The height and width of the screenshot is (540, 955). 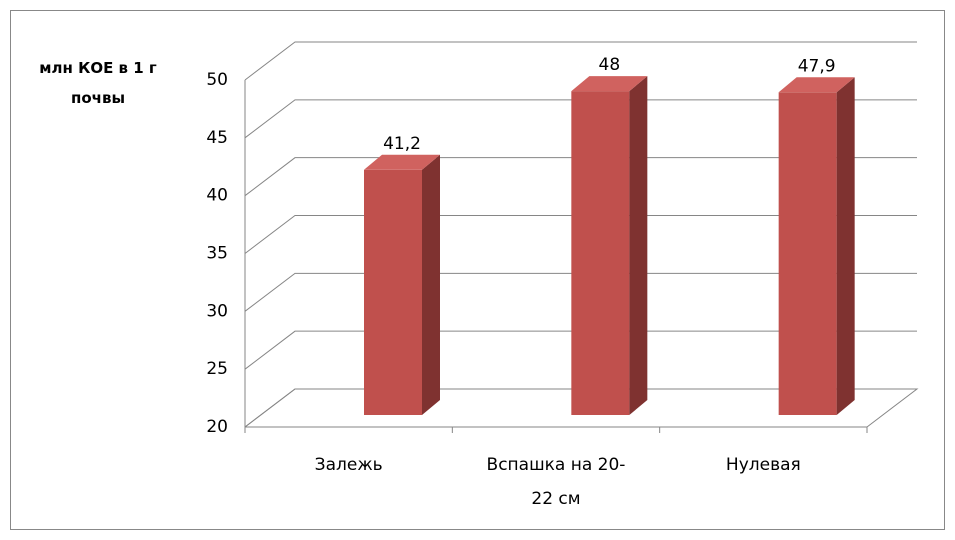 What do you see at coordinates (217, 311) in the screenshot?
I see `y-tick-label: 30` at bounding box center [217, 311].